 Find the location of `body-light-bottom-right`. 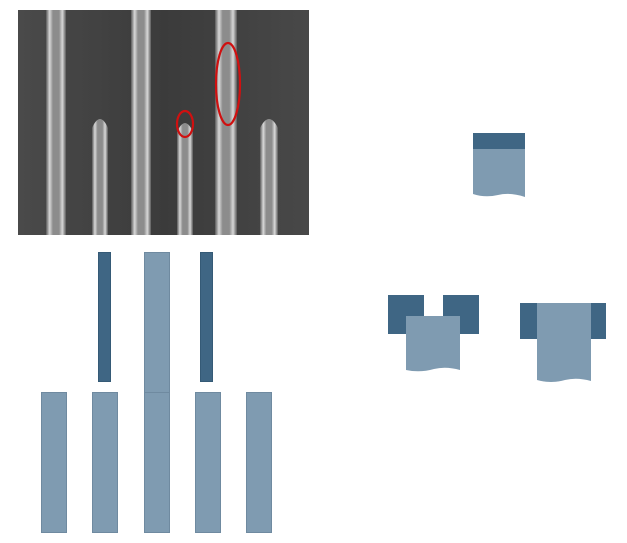

body-light-bottom-right is located at coordinates (564, 342).